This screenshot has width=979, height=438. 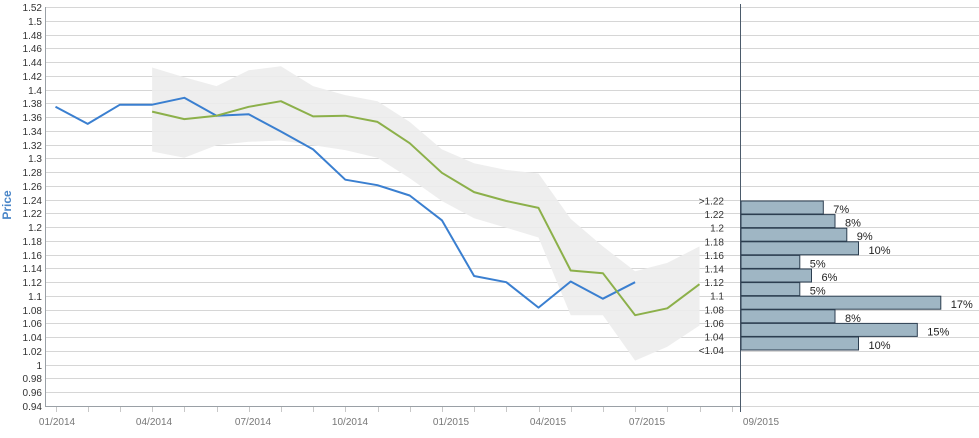 I want to click on y-tick-label: 1.14, so click(x=33, y=269).